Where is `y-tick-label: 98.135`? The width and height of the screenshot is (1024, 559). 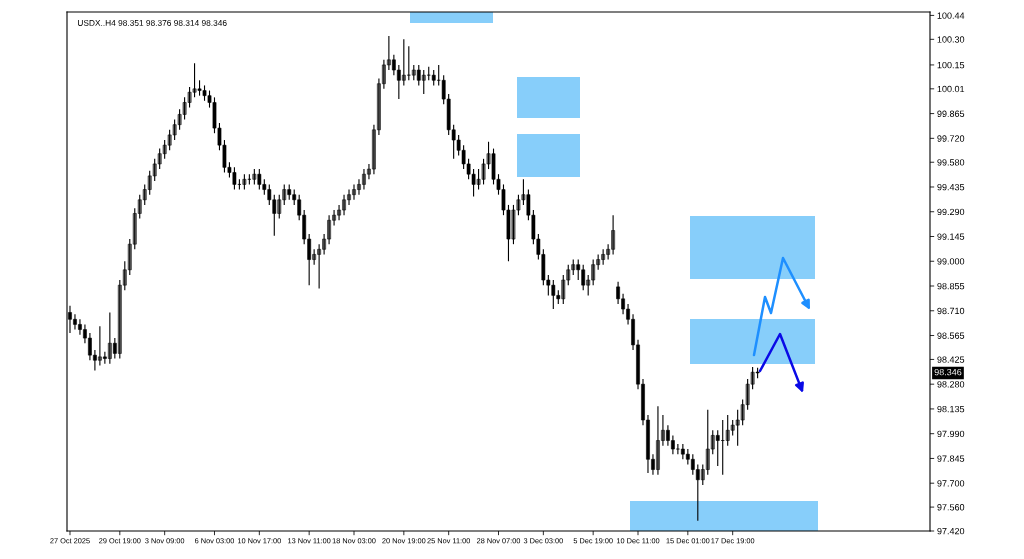
y-tick-label: 98.135 is located at coordinates (951, 409).